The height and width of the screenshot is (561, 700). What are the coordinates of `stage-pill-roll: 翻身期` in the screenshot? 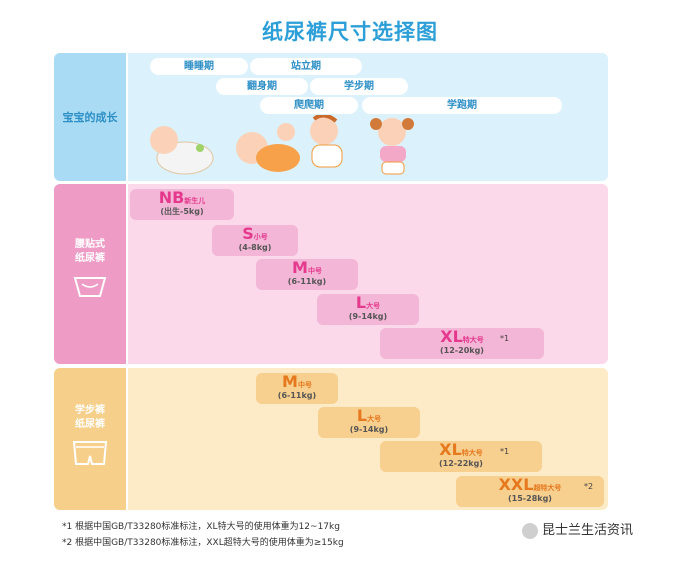 It's located at (262, 86).